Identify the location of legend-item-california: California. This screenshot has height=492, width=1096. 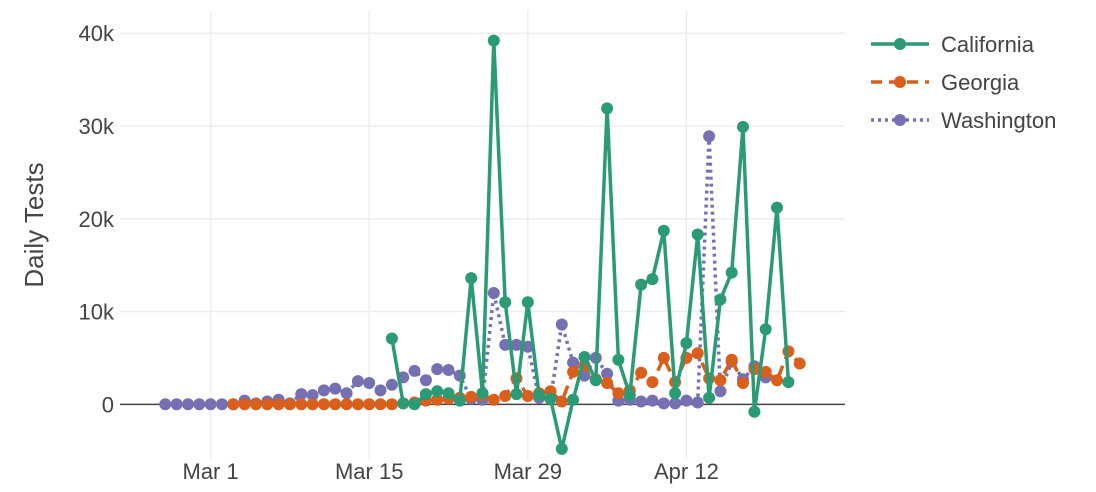
(953, 44).